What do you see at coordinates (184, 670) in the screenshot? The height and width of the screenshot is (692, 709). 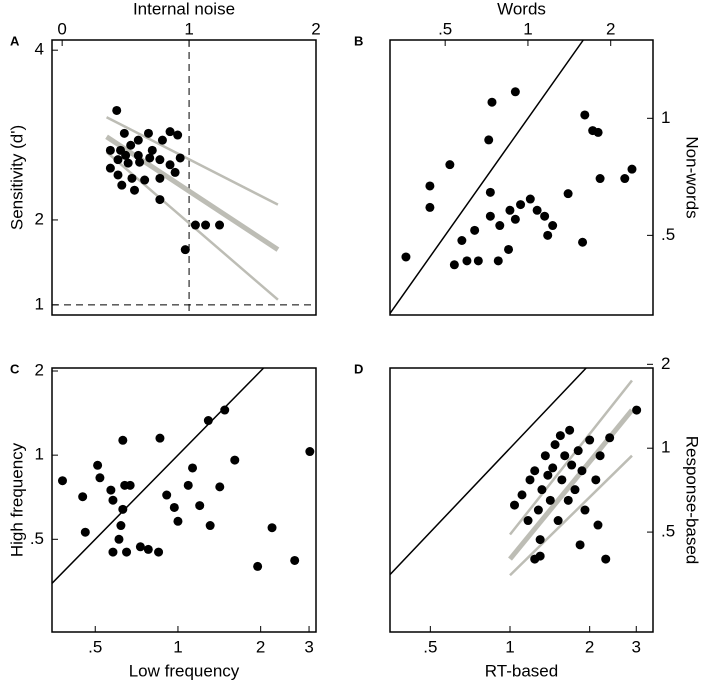 I see `x-axis-label: Low frequency` at bounding box center [184, 670].